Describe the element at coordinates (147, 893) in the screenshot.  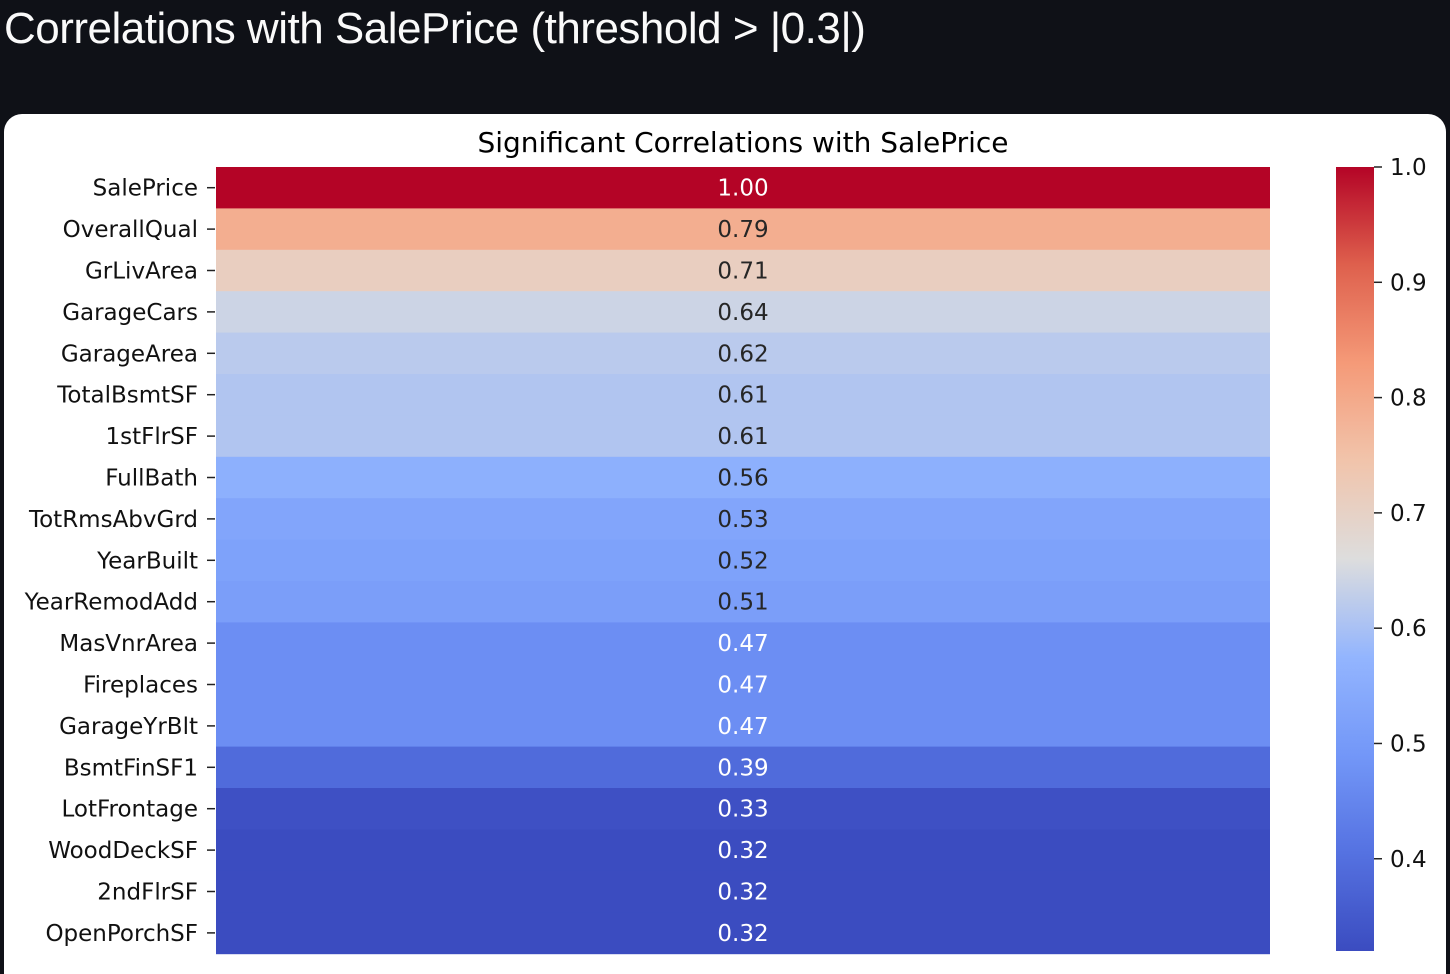
I see `y-tick-label: 2ndFlrSF` at that location.